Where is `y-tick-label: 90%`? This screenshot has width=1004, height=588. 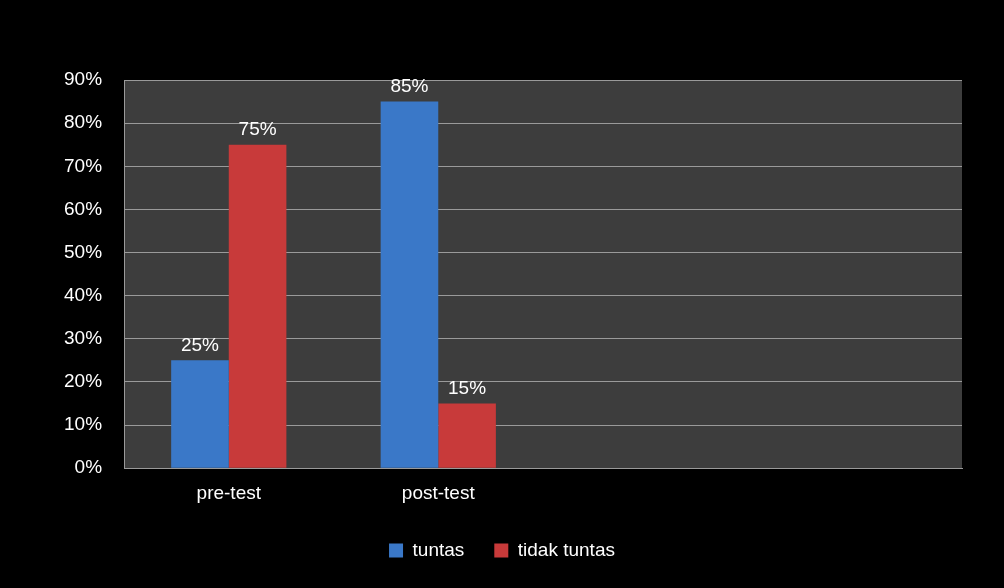 y-tick-label: 90% is located at coordinates (83, 79).